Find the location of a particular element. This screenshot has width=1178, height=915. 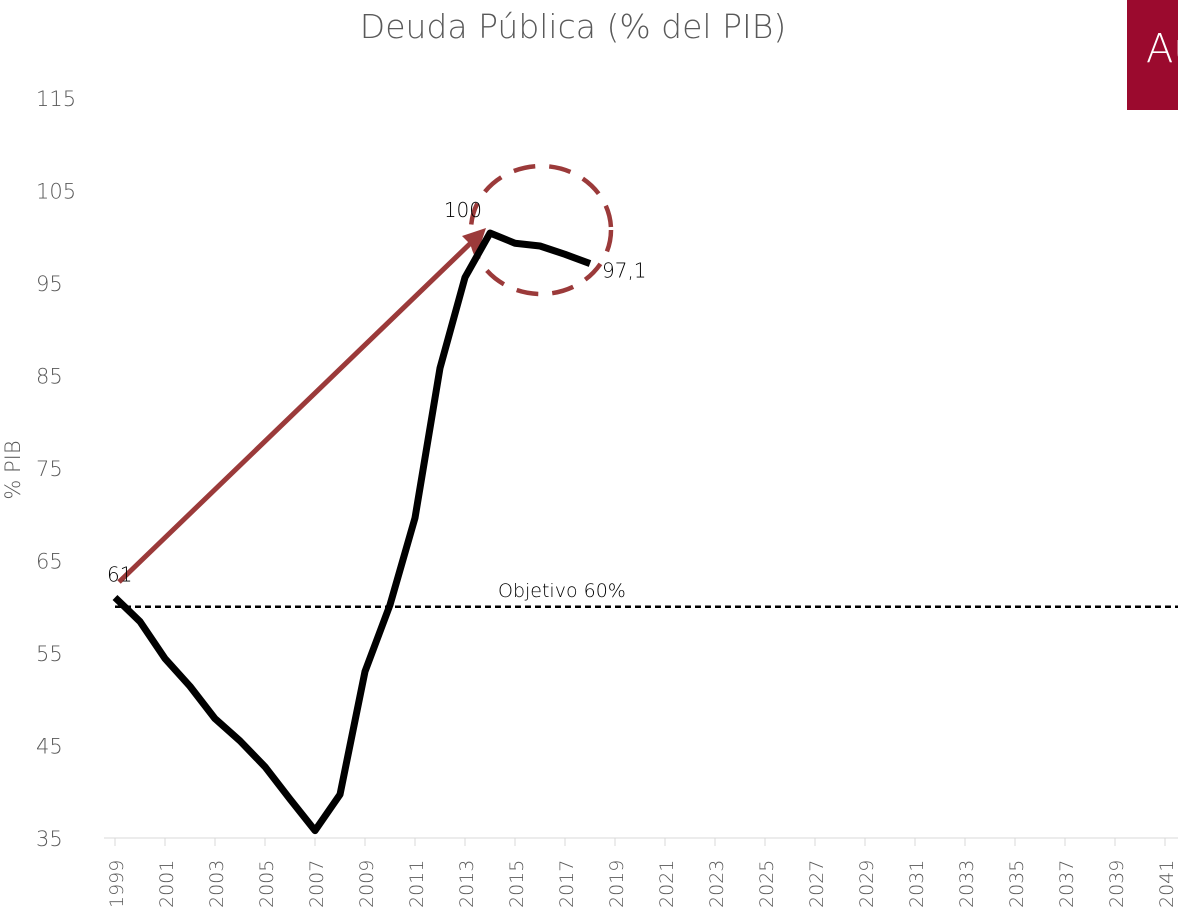

x-tick-label: 2021 is located at coordinates (667, 884).